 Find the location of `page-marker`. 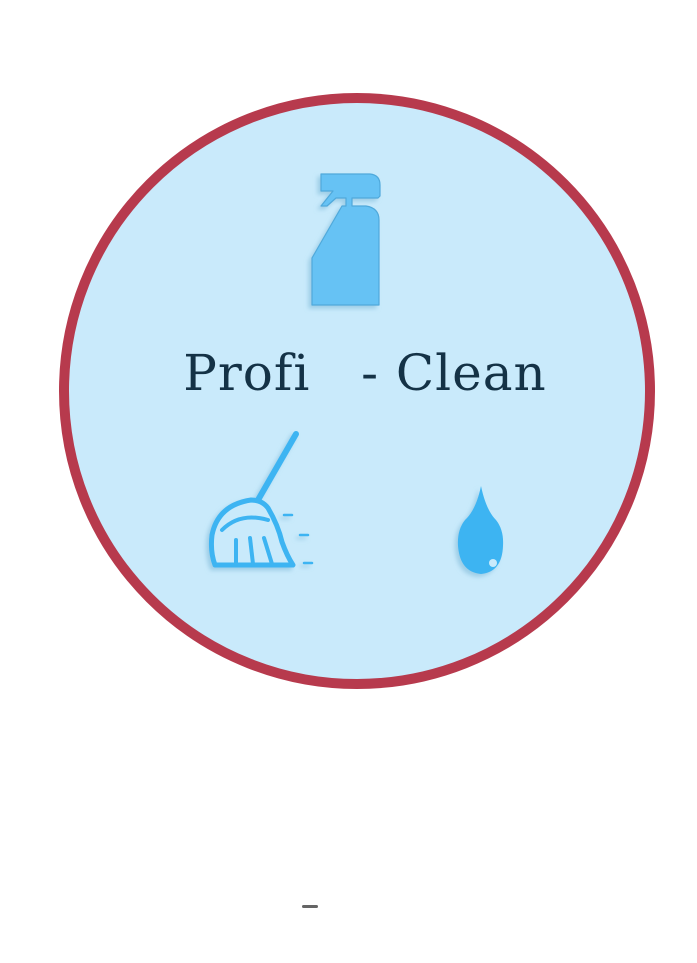

page-marker is located at coordinates (310, 906).